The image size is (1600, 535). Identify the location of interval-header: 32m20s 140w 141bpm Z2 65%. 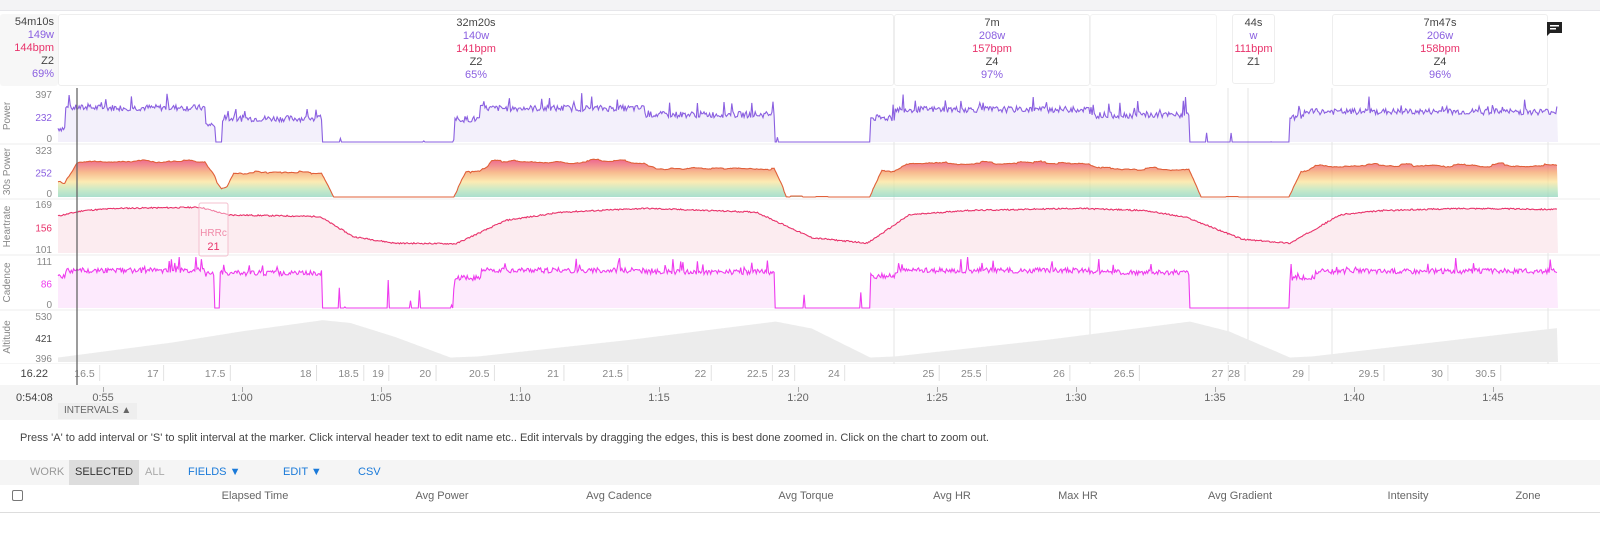
(476, 50).